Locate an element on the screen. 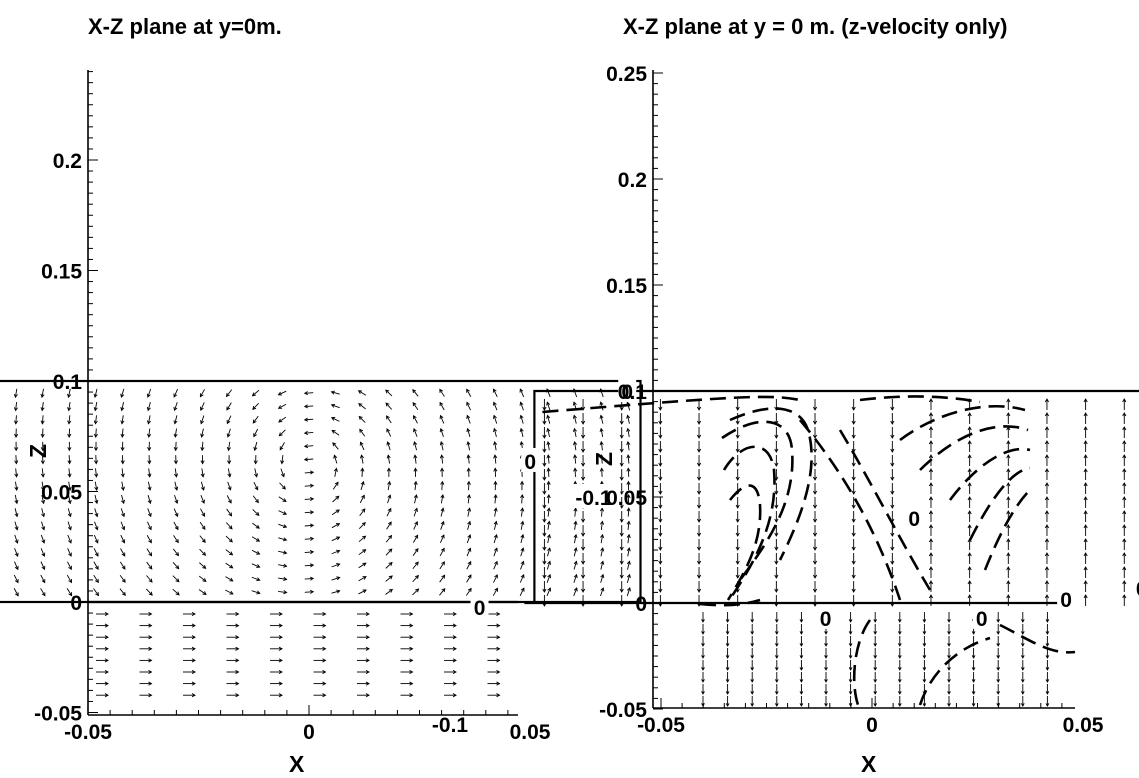  svg-text: 0 is located at coordinates (627, 392).